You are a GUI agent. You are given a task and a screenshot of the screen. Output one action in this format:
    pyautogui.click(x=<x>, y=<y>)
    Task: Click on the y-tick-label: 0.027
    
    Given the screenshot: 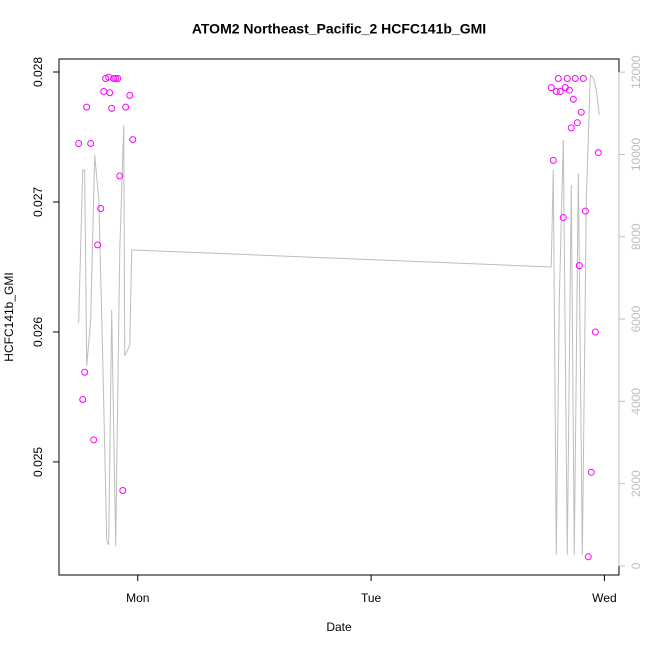 What is the action you would take?
    pyautogui.click(x=38, y=202)
    